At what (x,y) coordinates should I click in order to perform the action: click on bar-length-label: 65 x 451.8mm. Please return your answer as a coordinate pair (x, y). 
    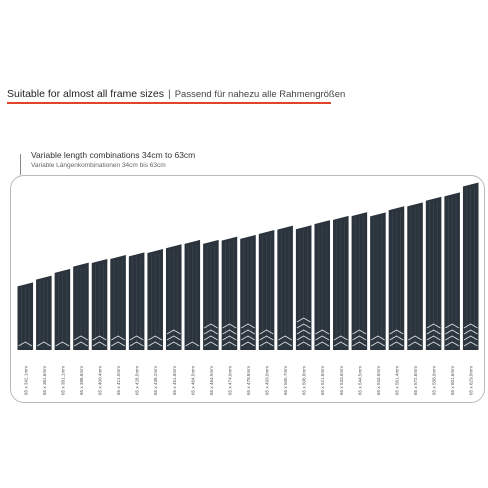
    Looking at the image, I should click on (174, 380).